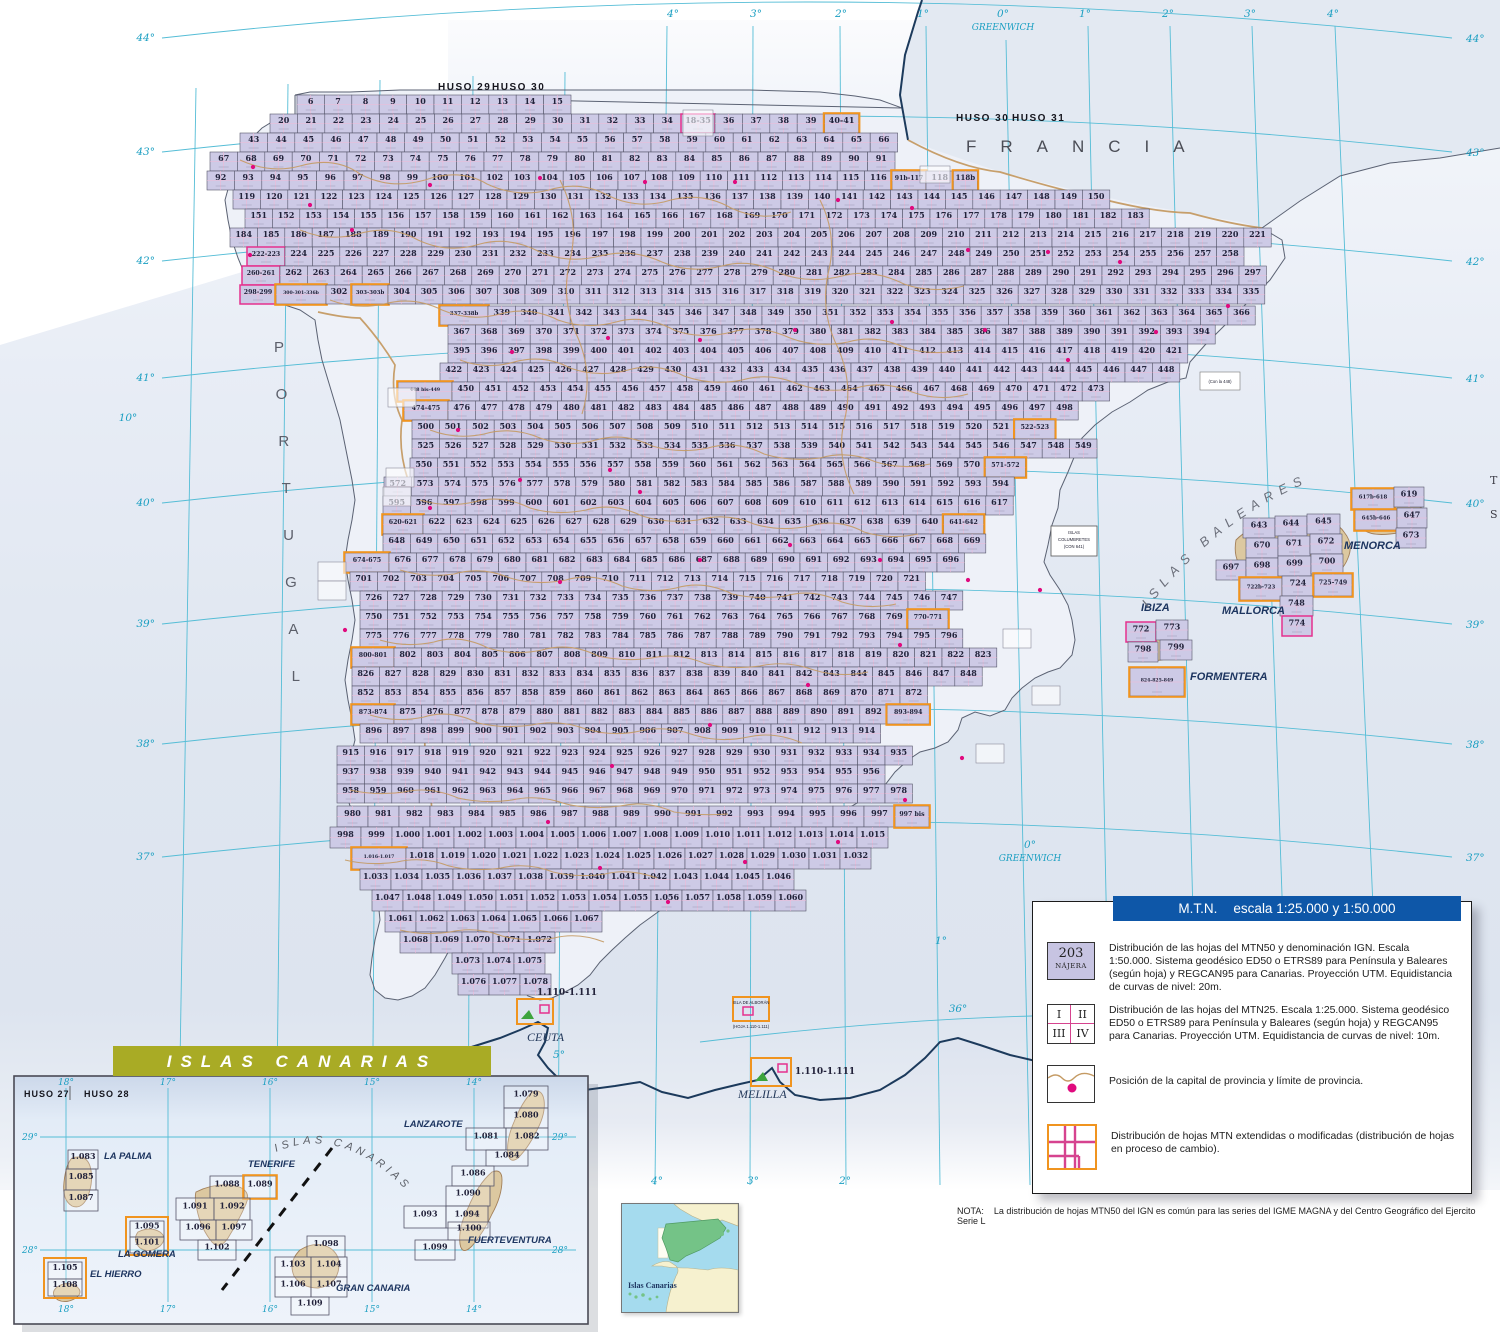 The width and height of the screenshot is (1500, 1343). What do you see at coordinates (917, 540) in the screenshot?
I see `svg-text: 667` at bounding box center [917, 540].